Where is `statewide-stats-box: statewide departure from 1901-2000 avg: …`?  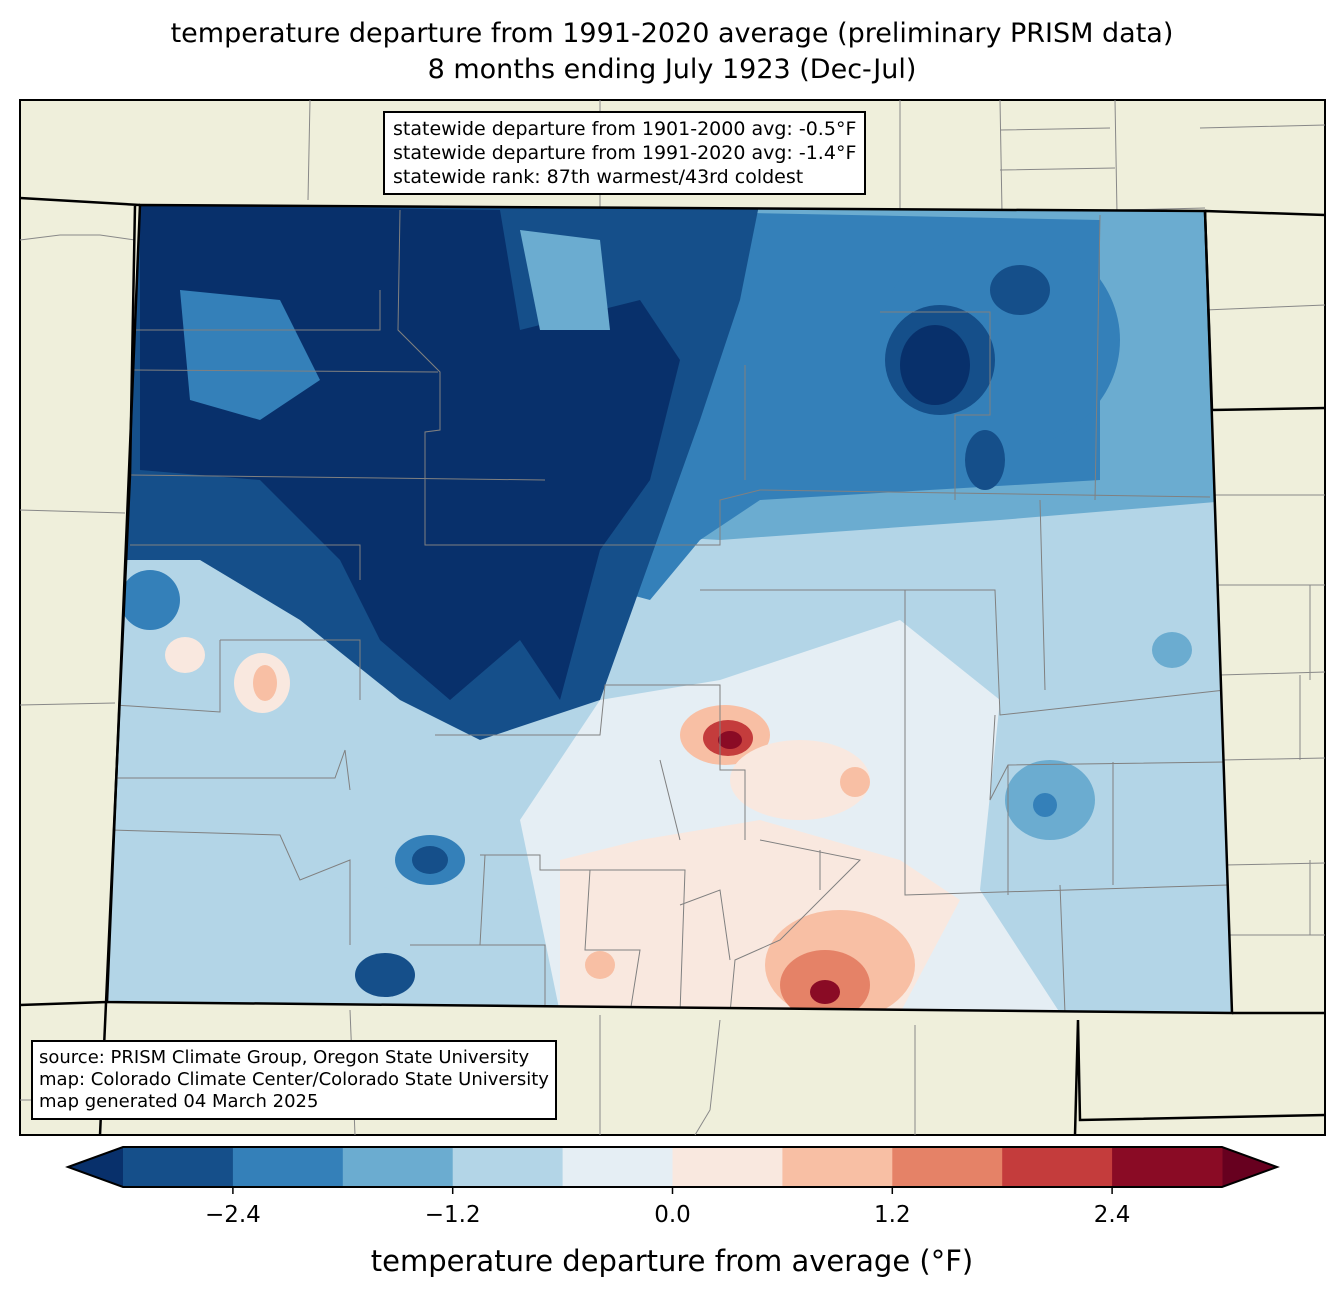
statewide-stats-box: statewide departure from 1901-2000 avg: … is located at coordinates (625, 153).